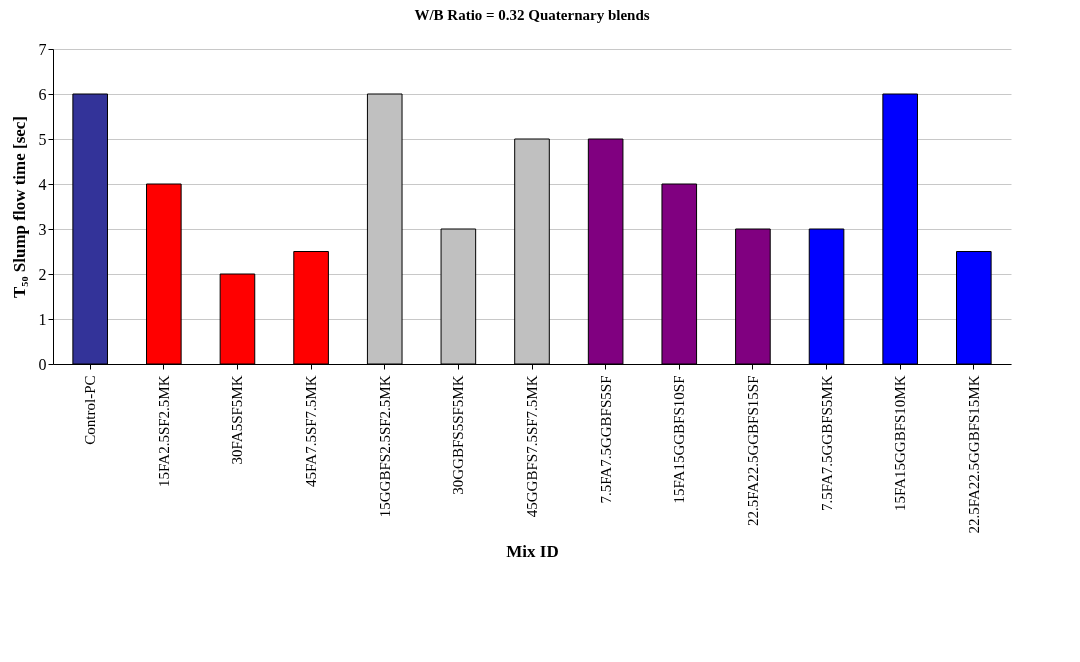 The width and height of the screenshot is (1080, 662). I want to click on x-tick-label: 15FA15GGBFS10MK, so click(900, 443).